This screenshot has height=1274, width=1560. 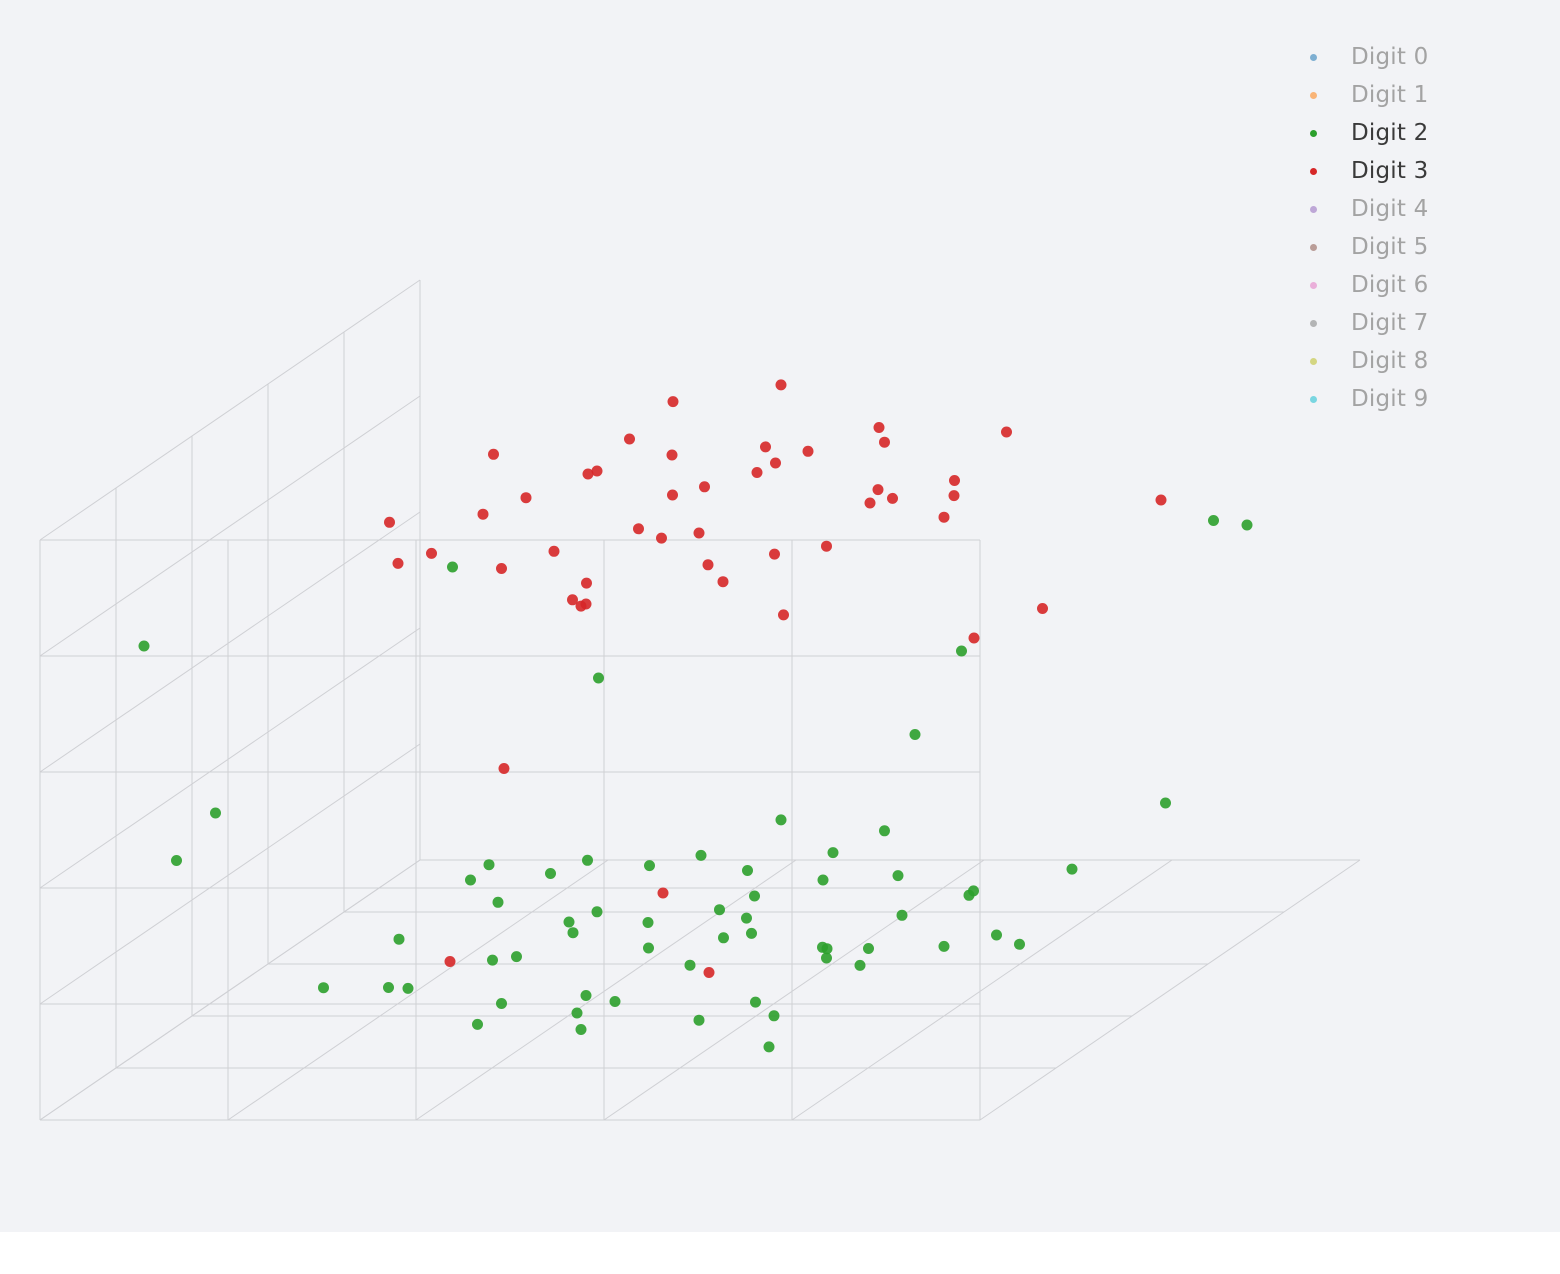 What do you see at coordinates (1369, 209) in the screenshot?
I see `legend-item-digit-4: Digit 4` at bounding box center [1369, 209].